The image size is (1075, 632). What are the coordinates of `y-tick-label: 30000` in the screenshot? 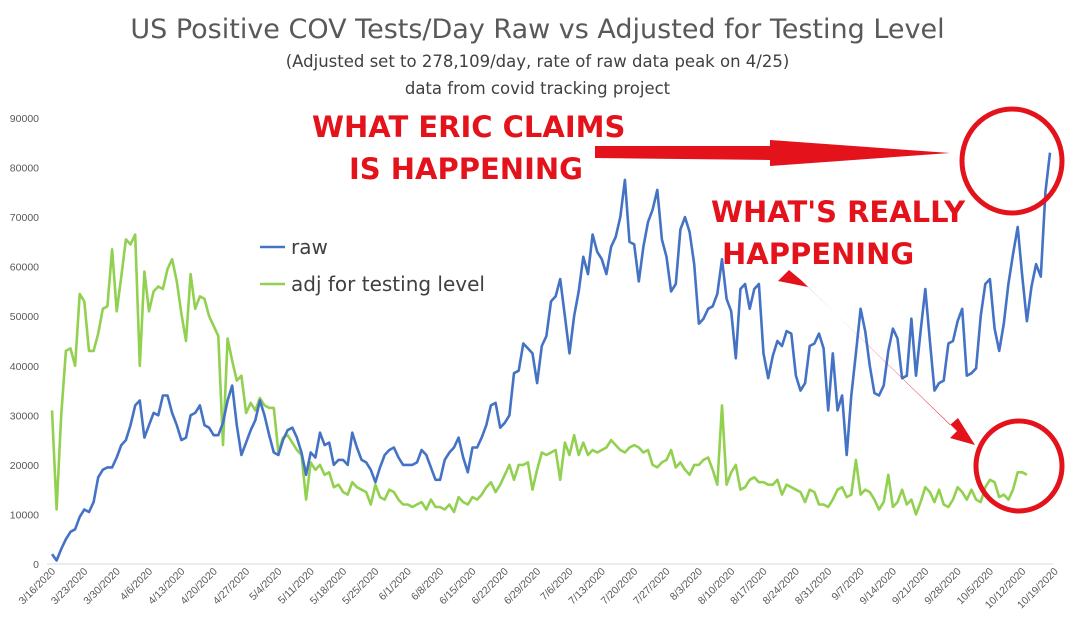 It's located at (24, 416).